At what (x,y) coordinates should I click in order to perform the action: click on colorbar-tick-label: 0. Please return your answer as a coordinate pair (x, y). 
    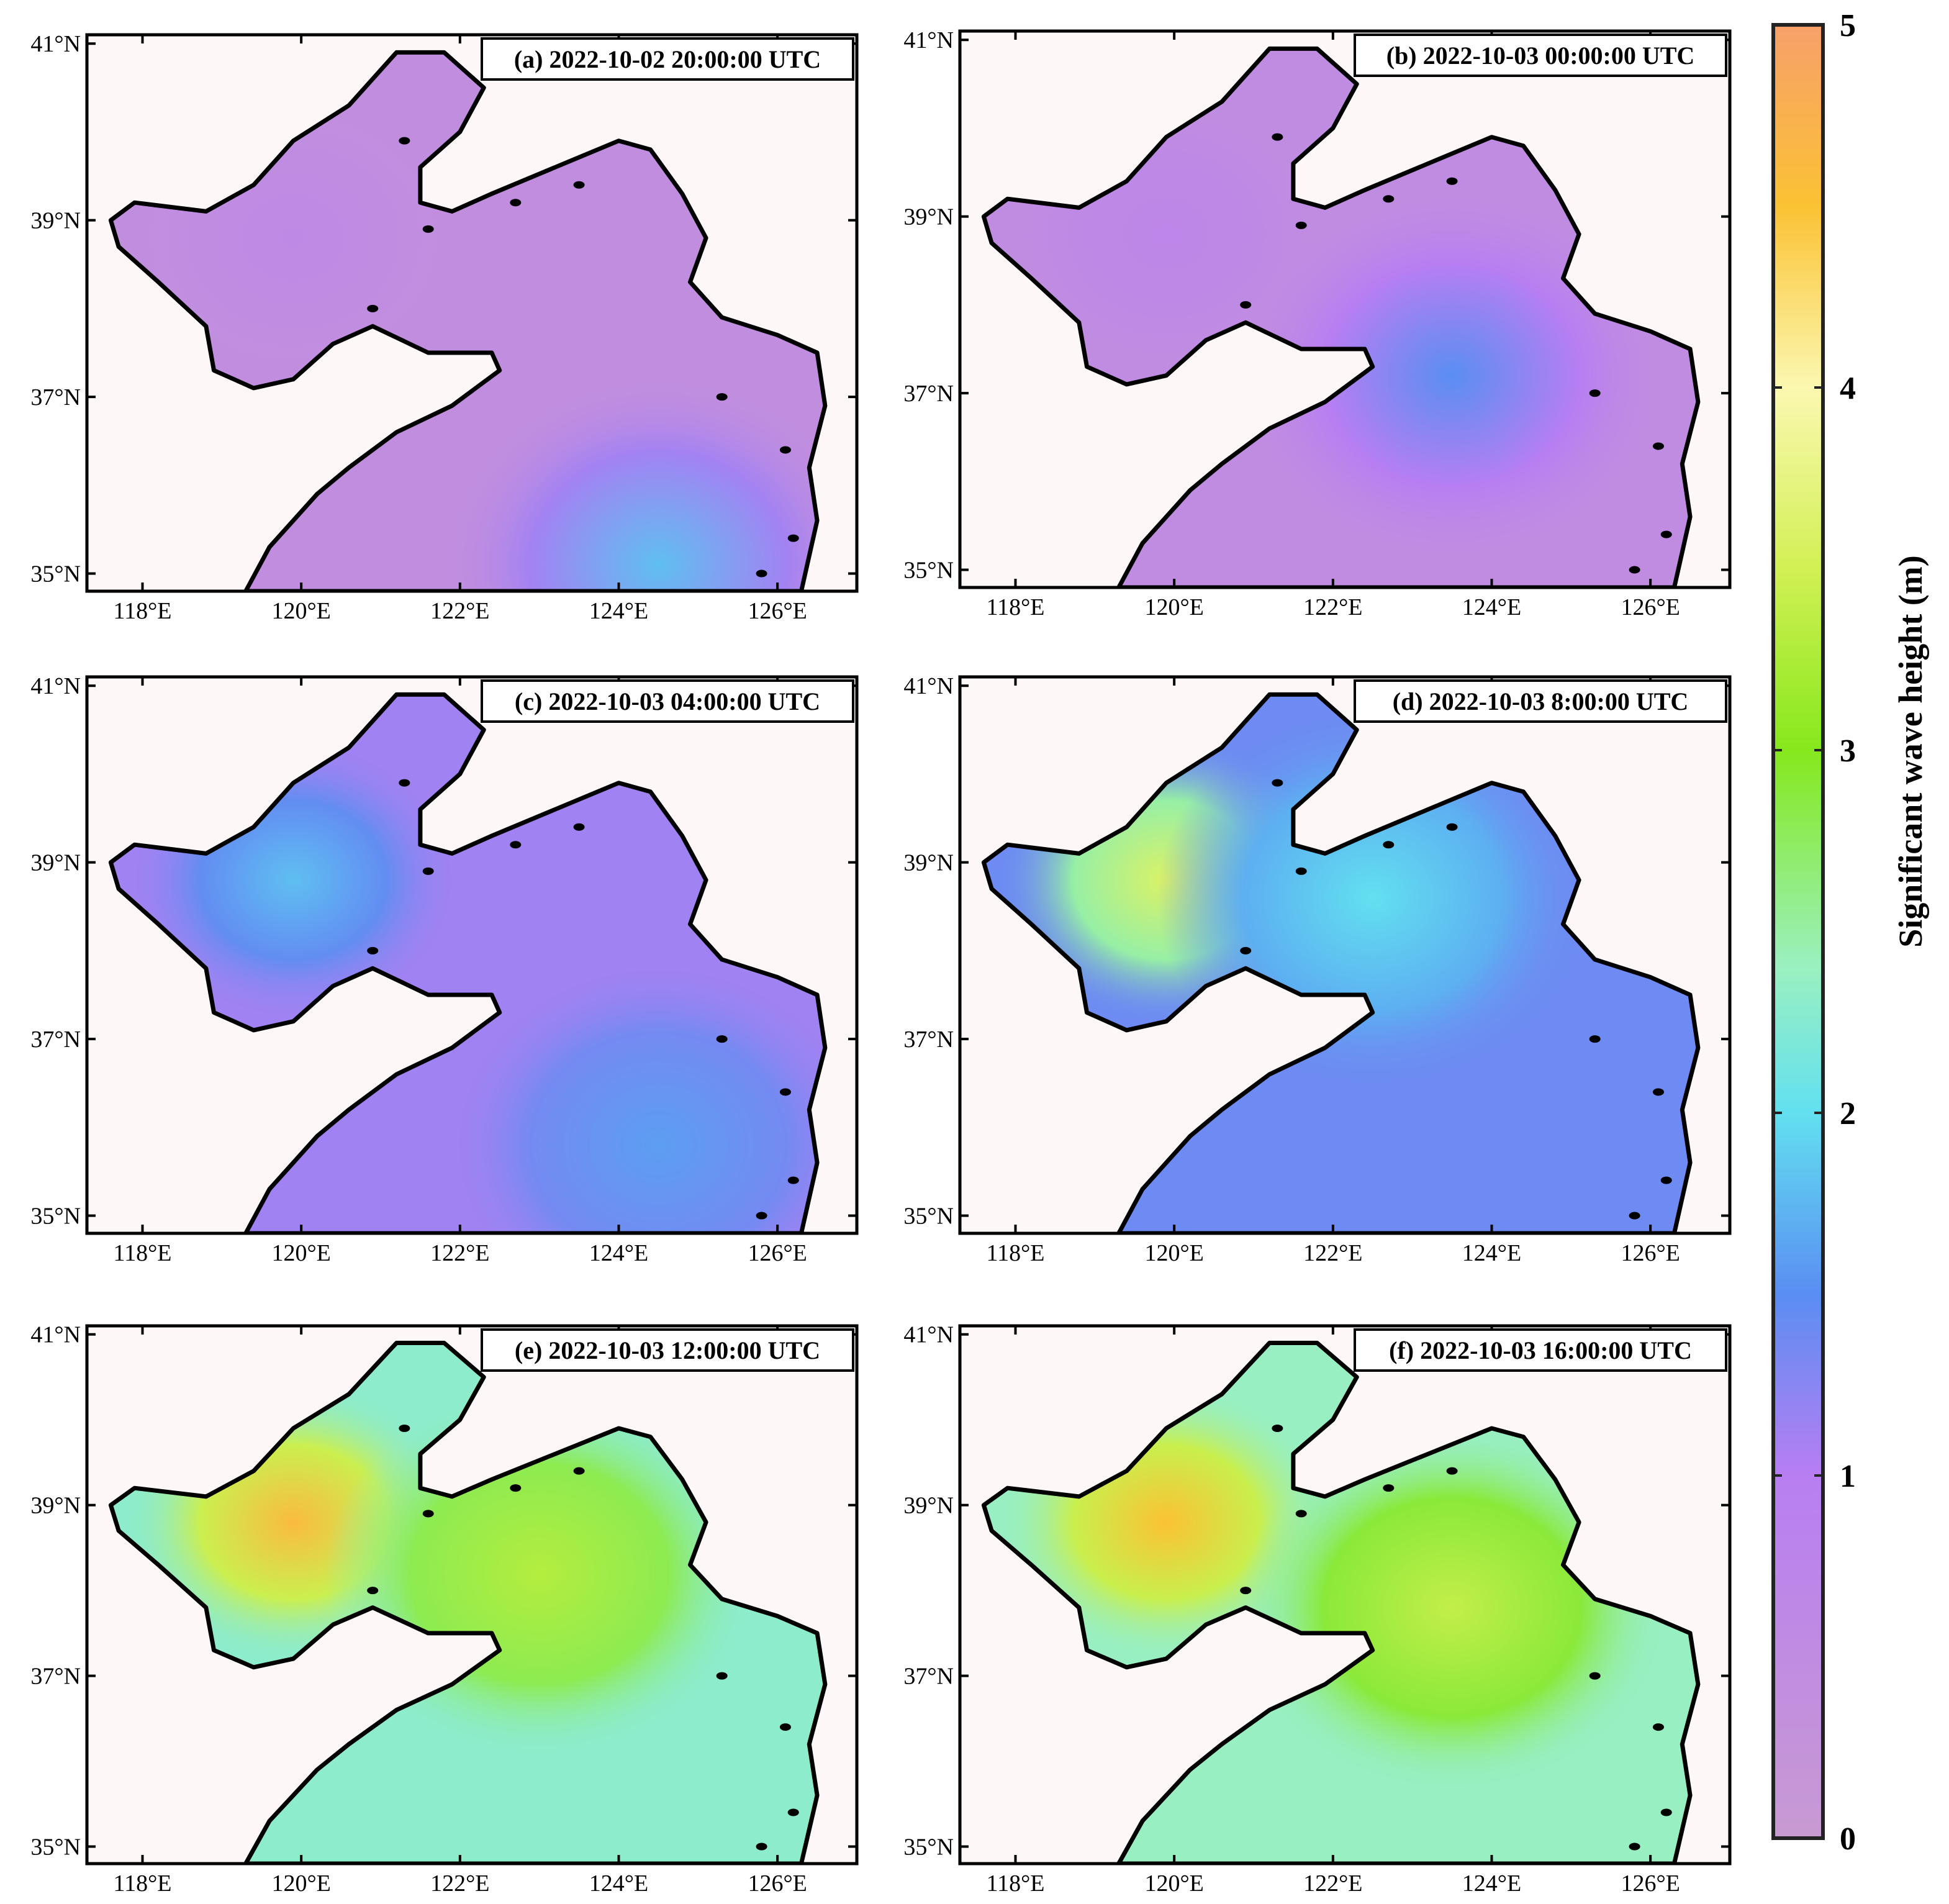
    Looking at the image, I should click on (1848, 1839).